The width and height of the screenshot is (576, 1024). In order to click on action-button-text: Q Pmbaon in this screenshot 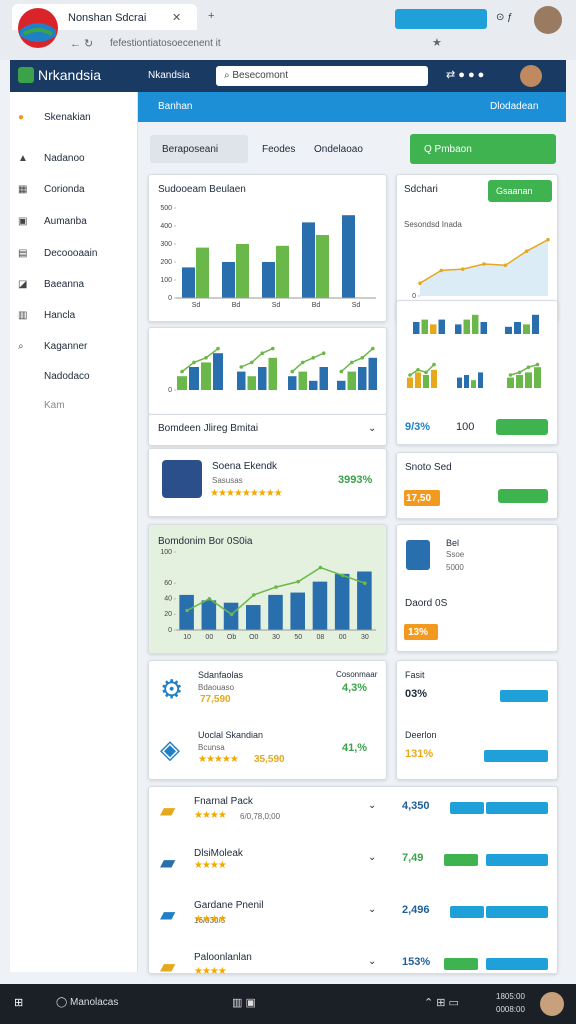, I will do `click(448, 149)`.